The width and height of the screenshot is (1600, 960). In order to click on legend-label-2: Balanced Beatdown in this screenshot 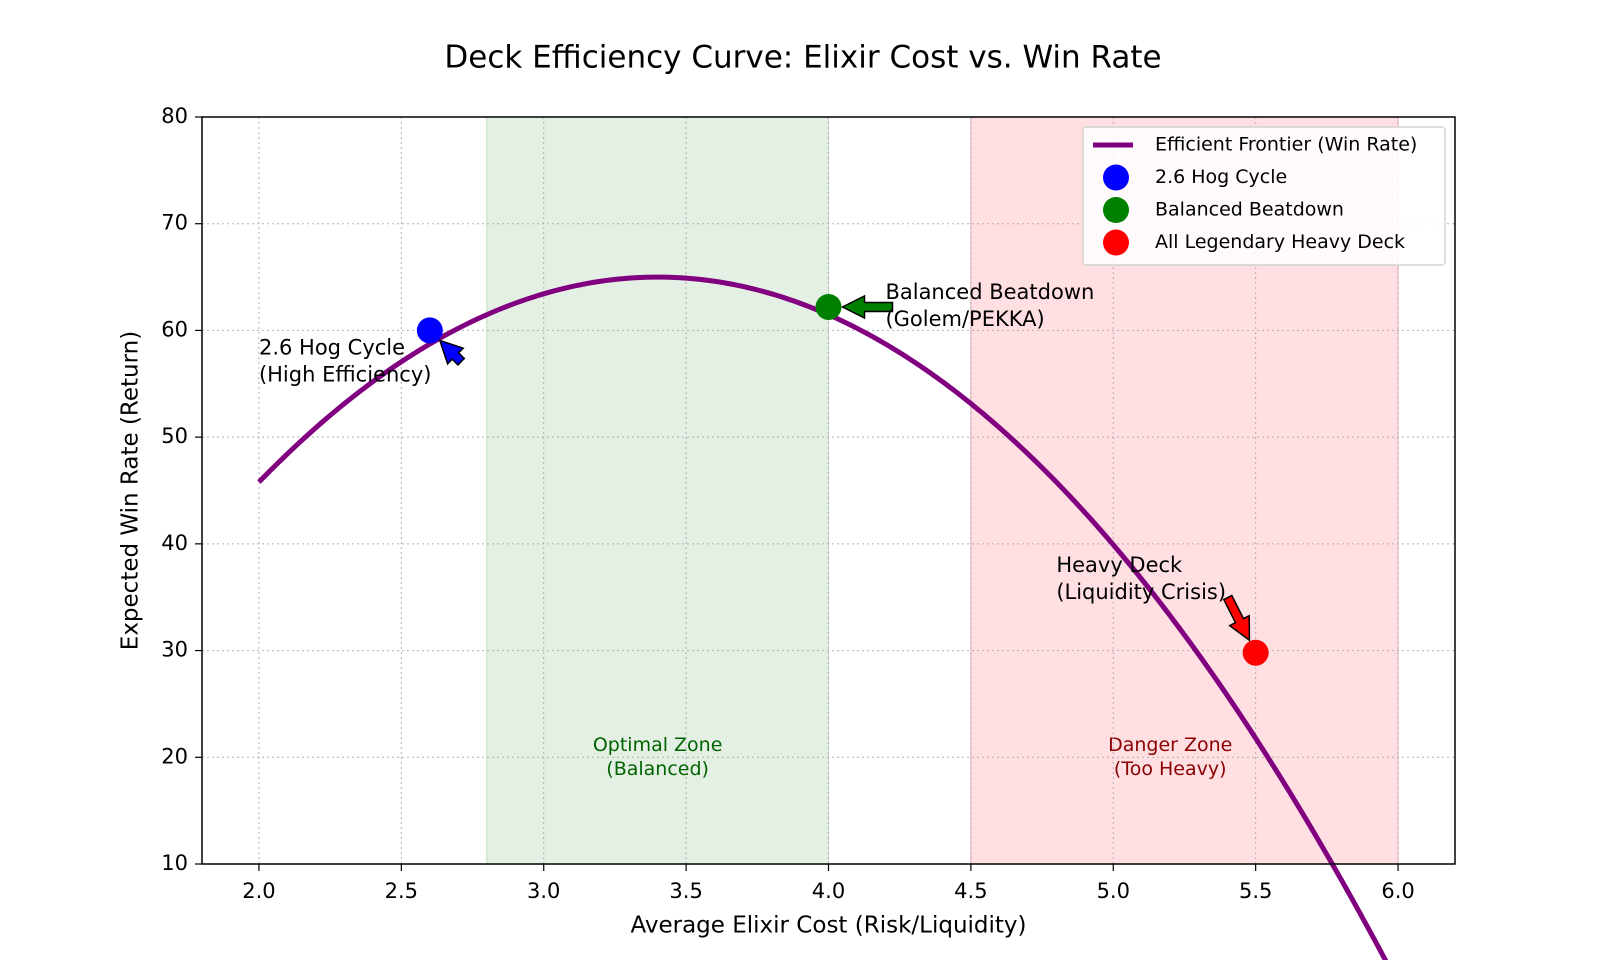, I will do `click(1249, 210)`.